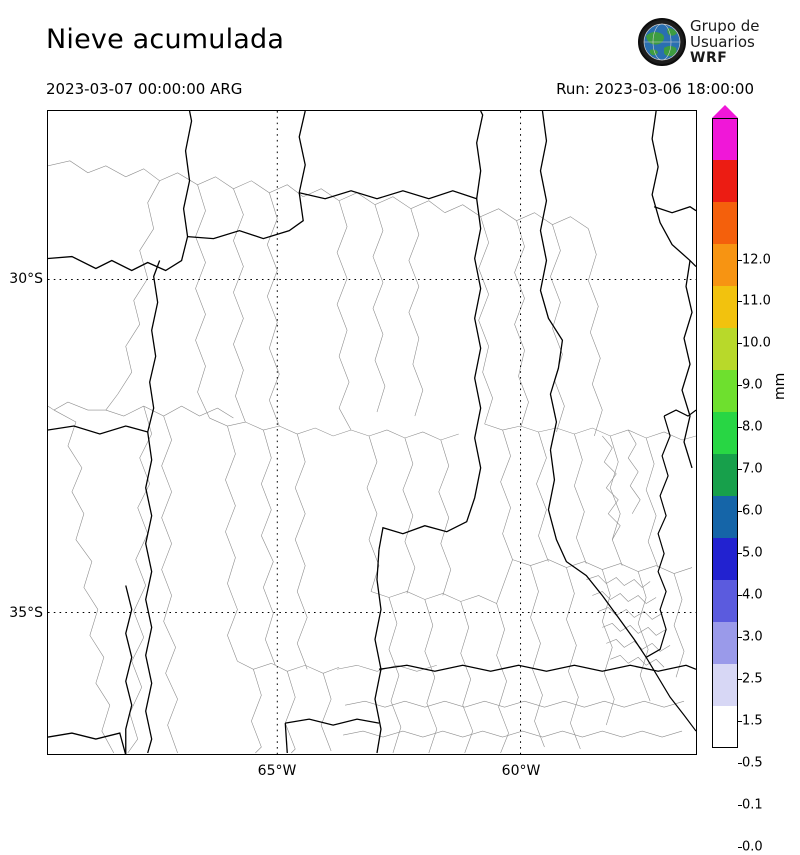  What do you see at coordinates (752, 595) in the screenshot?
I see `colorbar-tick-label: 4.0` at bounding box center [752, 595].